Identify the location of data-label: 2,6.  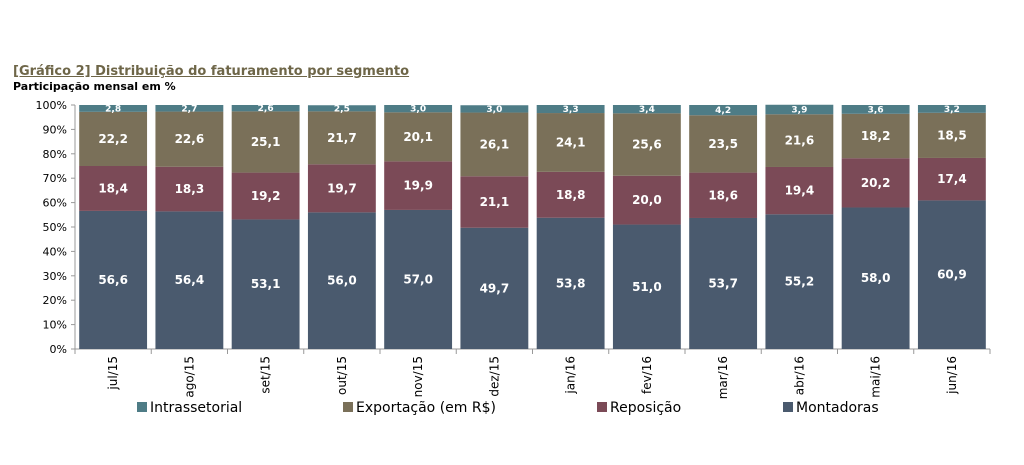
(266, 109).